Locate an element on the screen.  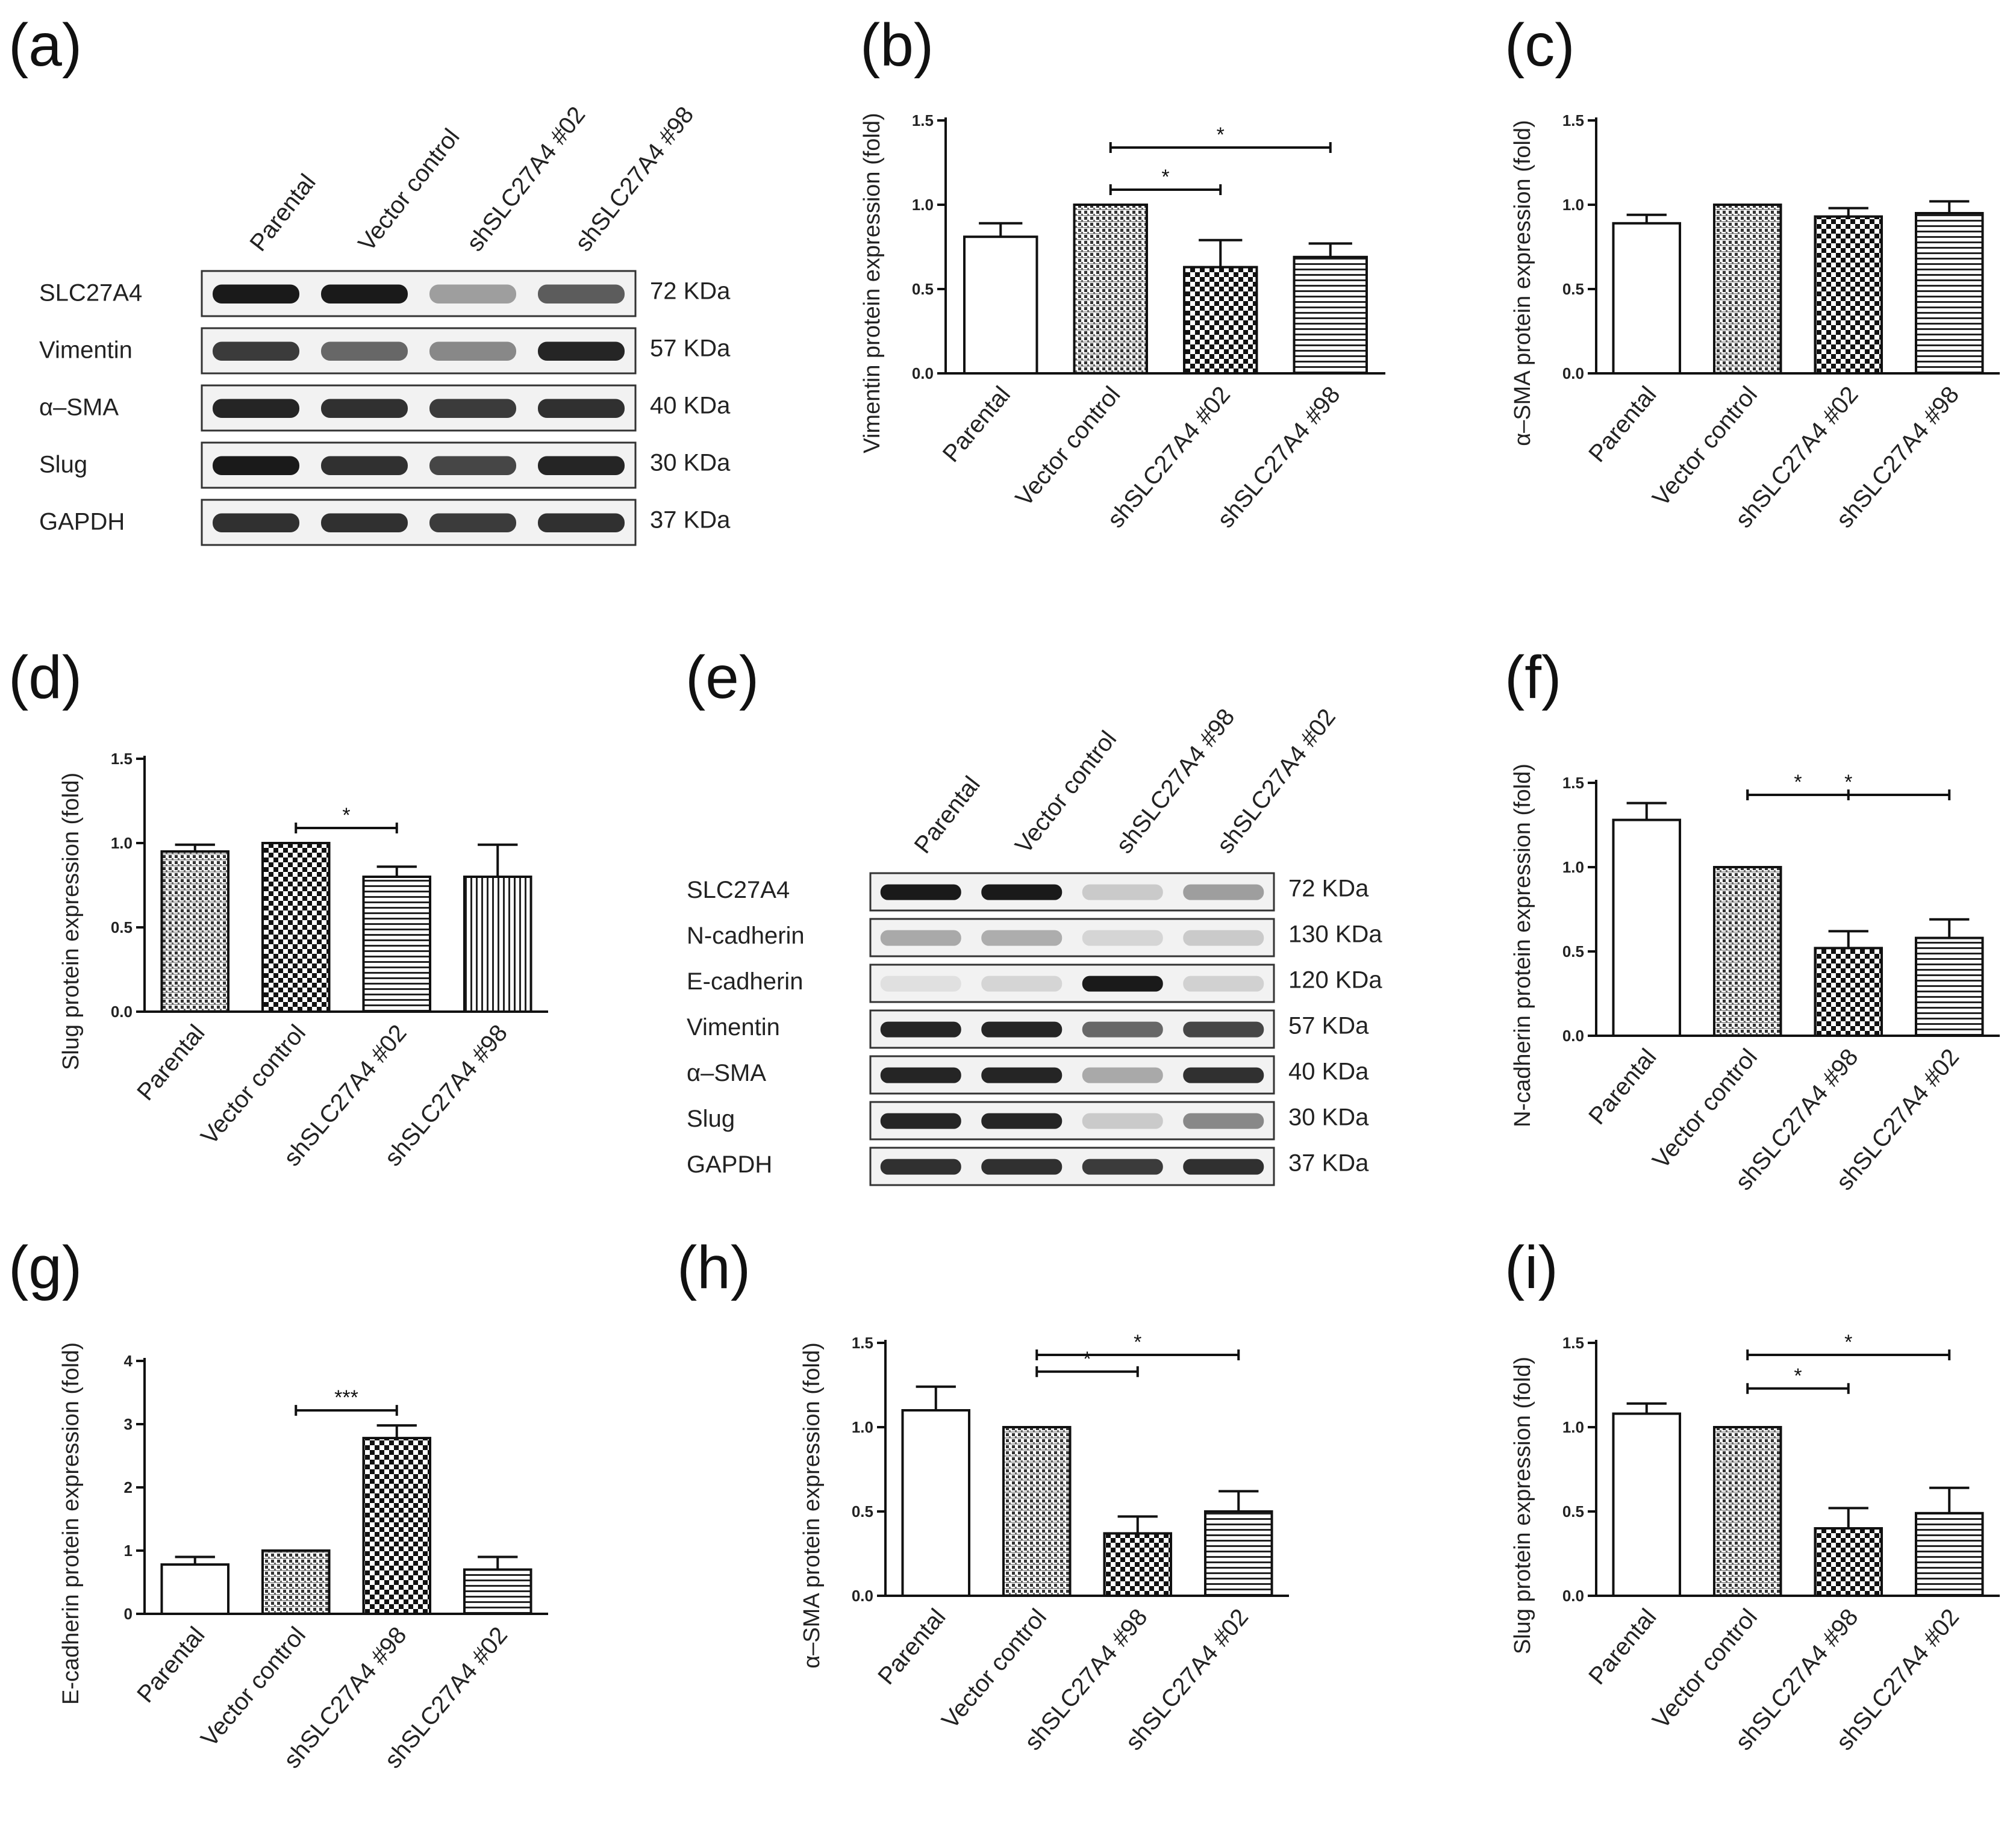
x-category-label: shSLC27A4 #02 is located at coordinates (1168, 457).